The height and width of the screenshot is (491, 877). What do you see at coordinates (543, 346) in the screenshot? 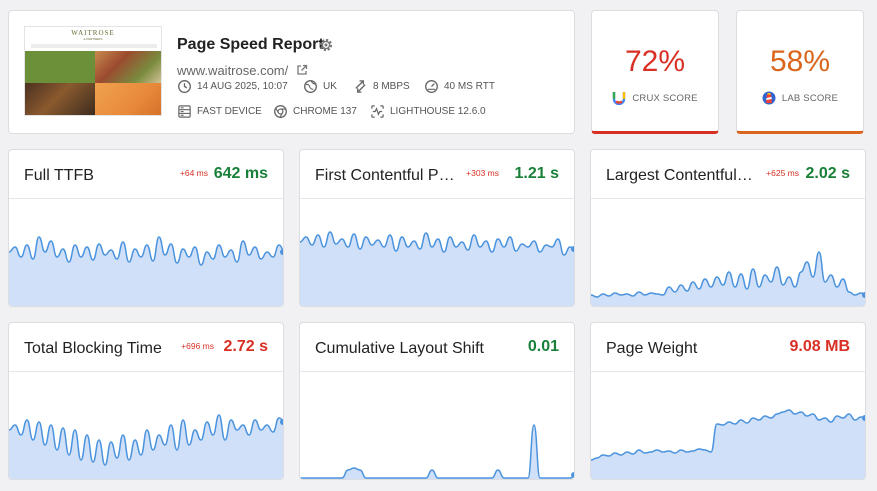
I see `metric-value: 0.01` at bounding box center [543, 346].